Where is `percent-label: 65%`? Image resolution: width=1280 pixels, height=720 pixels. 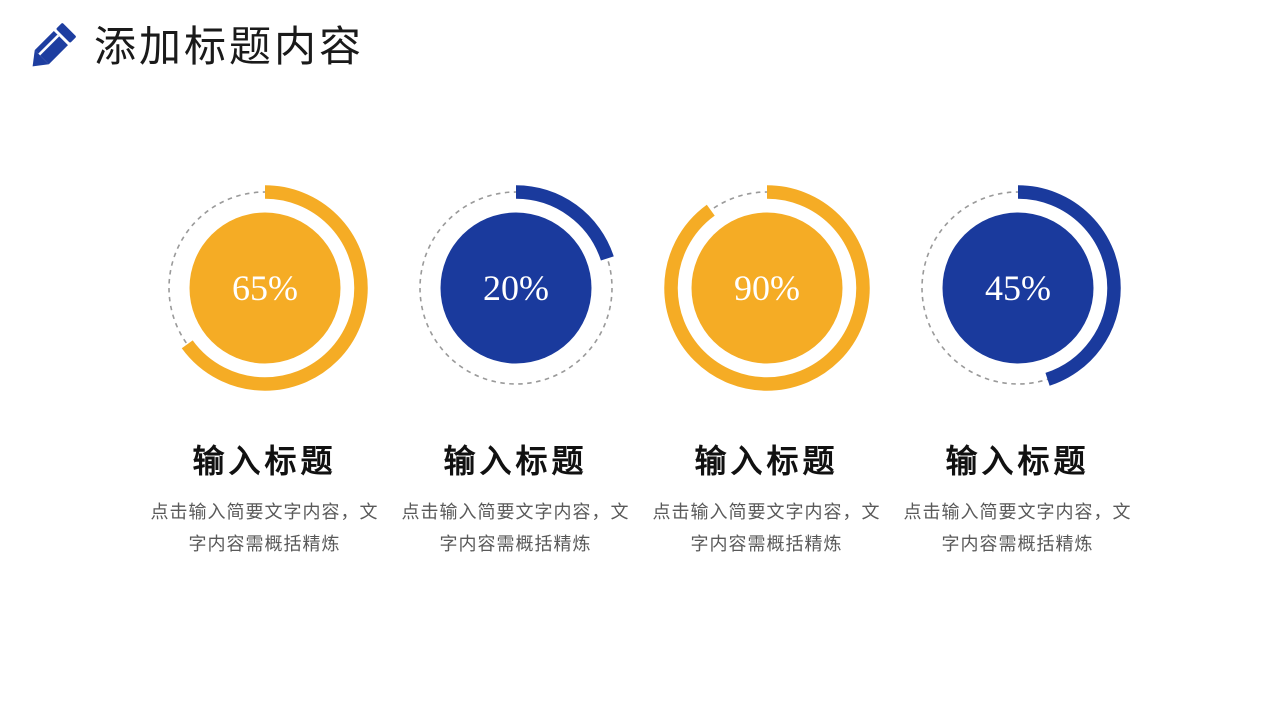 percent-label: 65% is located at coordinates (265, 288).